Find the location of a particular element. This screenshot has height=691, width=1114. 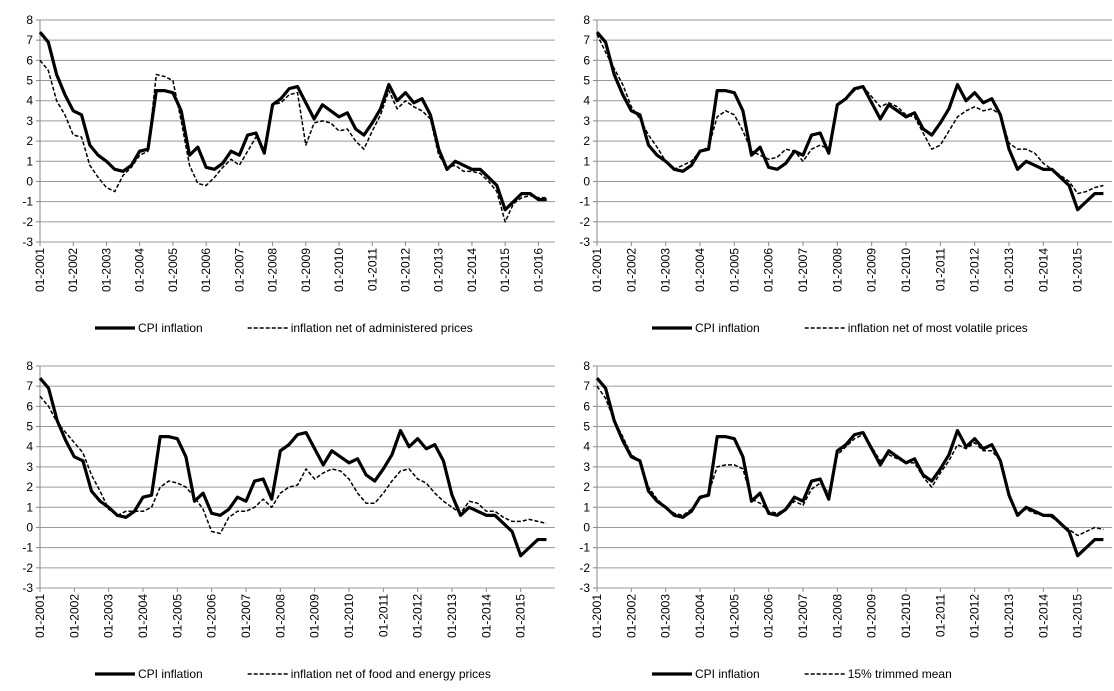

legend-label: inflation net of most volatile prices is located at coordinates (938, 328).